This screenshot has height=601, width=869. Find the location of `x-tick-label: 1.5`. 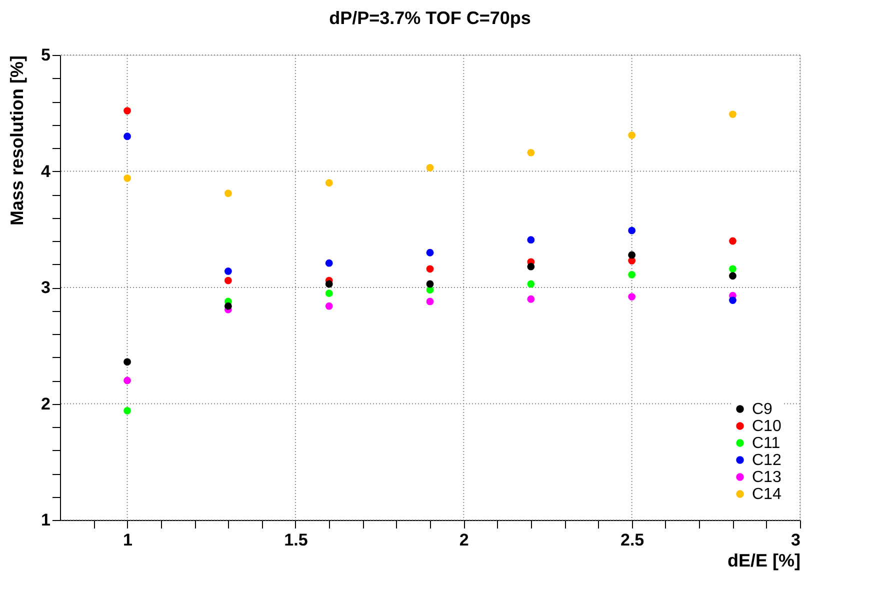

x-tick-label: 1.5 is located at coordinates (296, 540).